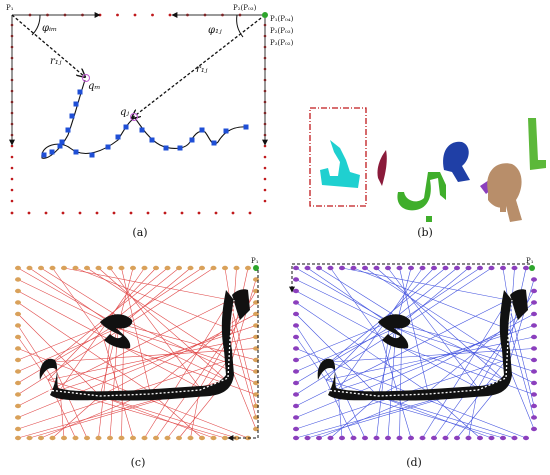 The width and height of the screenshot is (550, 475). Describe the element at coordinates (245, 8) in the screenshot. I see `label-p2-top: P₂(P₀₃)` at that location.